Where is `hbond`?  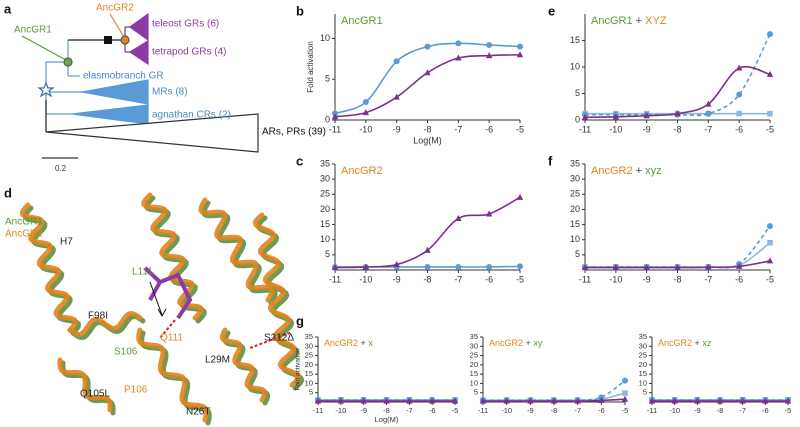
hbond is located at coordinates (167, 329).